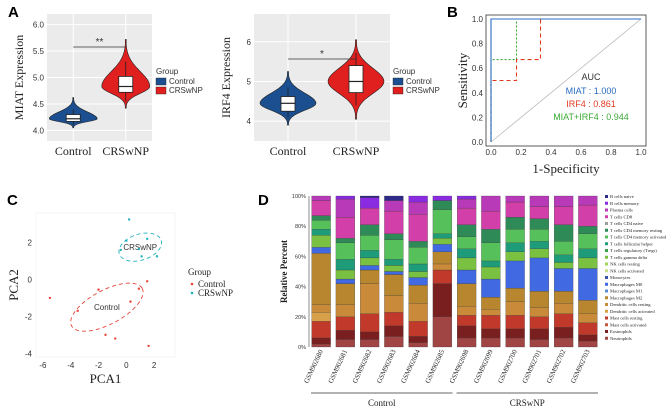 The image size is (669, 416). I want to click on pca-frame, so click(105, 285).